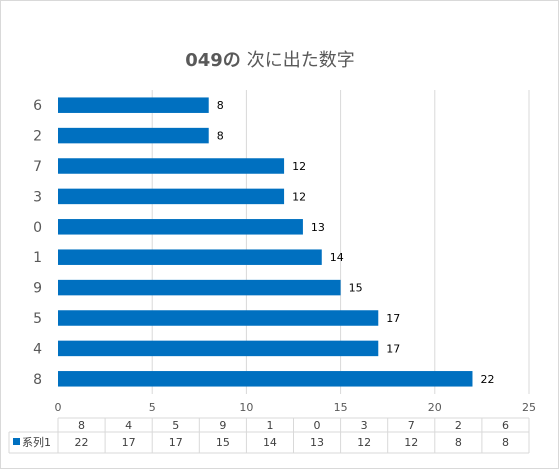 This screenshot has width=559, height=469. What do you see at coordinates (270, 442) in the screenshot?
I see `table-value-cell: 14` at bounding box center [270, 442].